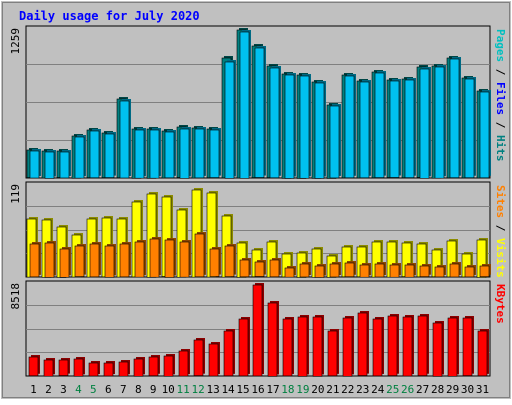  I want to click on x-label-12: 12, so click(198, 389).